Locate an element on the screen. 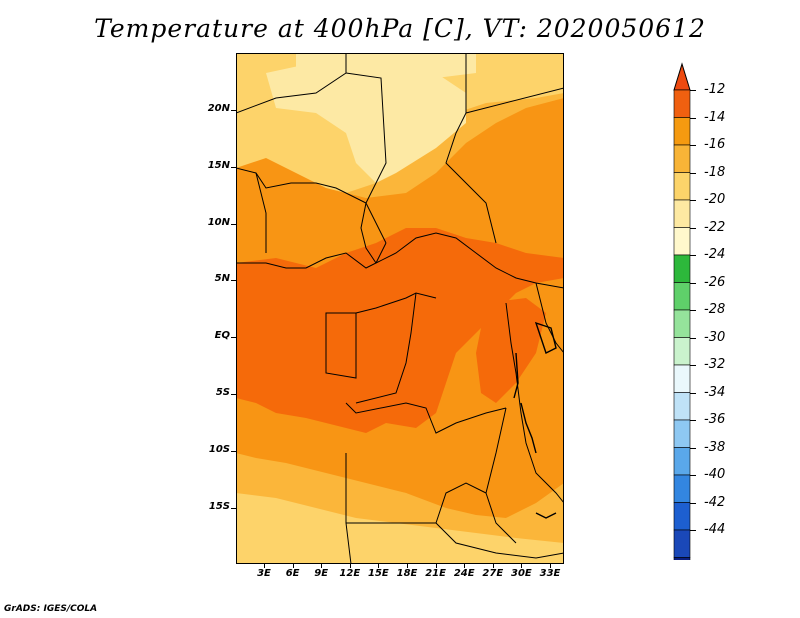  colorbar is located at coordinates (682, 311).